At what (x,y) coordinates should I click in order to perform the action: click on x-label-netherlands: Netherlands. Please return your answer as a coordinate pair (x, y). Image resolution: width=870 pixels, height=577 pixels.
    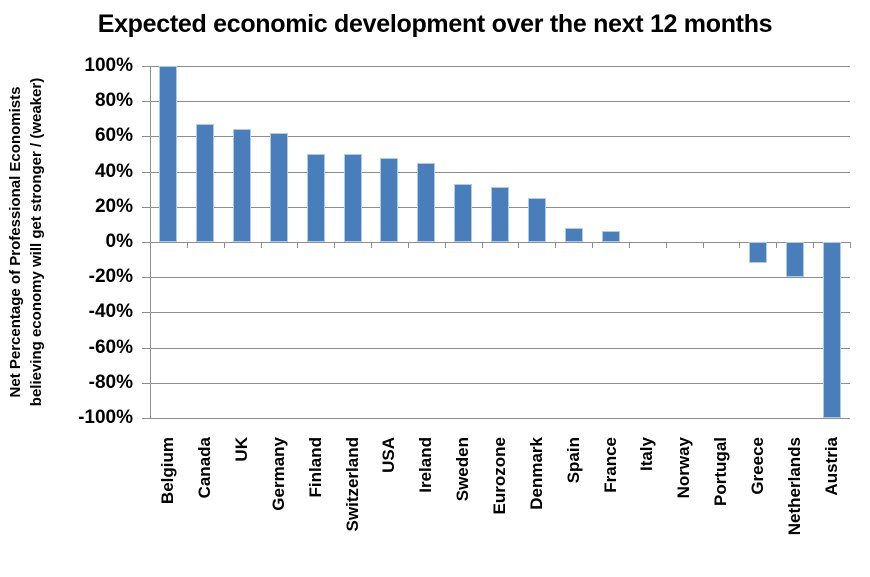
    Looking at the image, I should click on (794, 486).